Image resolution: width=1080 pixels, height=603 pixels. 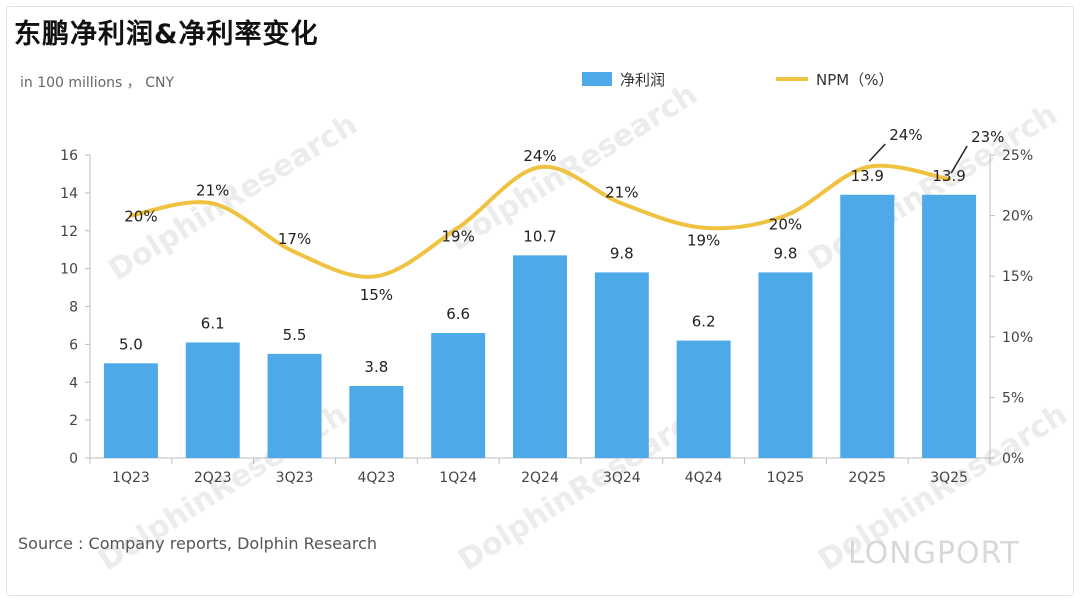 What do you see at coordinates (540, 478) in the screenshot?
I see `x-tick-label: 2Q24` at bounding box center [540, 478].